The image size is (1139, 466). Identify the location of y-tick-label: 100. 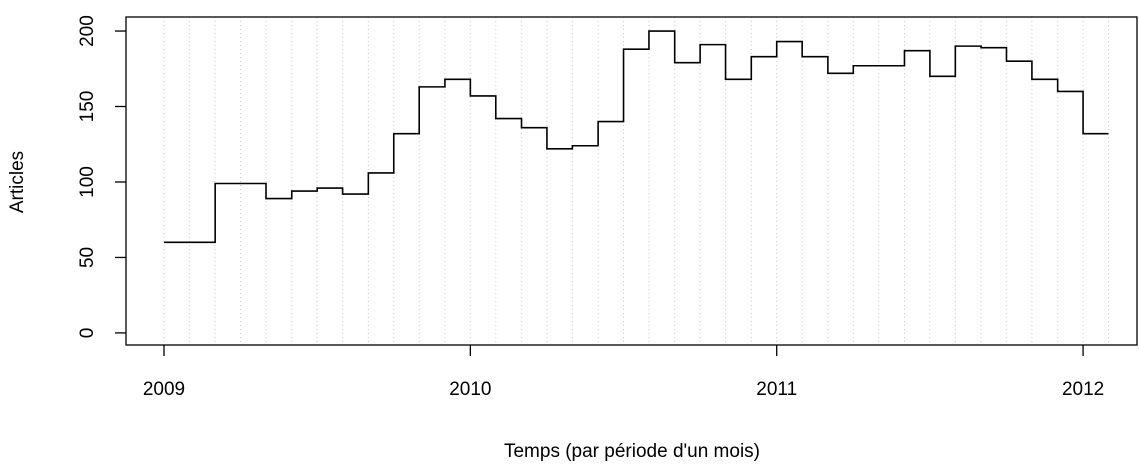
(87, 182).